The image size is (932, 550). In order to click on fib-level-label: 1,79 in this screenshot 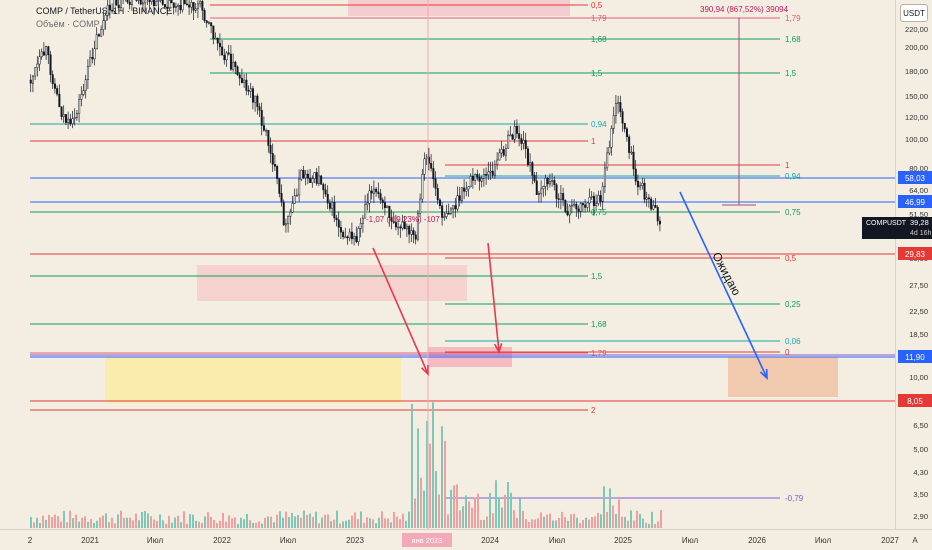, I will do `click(793, 18)`.